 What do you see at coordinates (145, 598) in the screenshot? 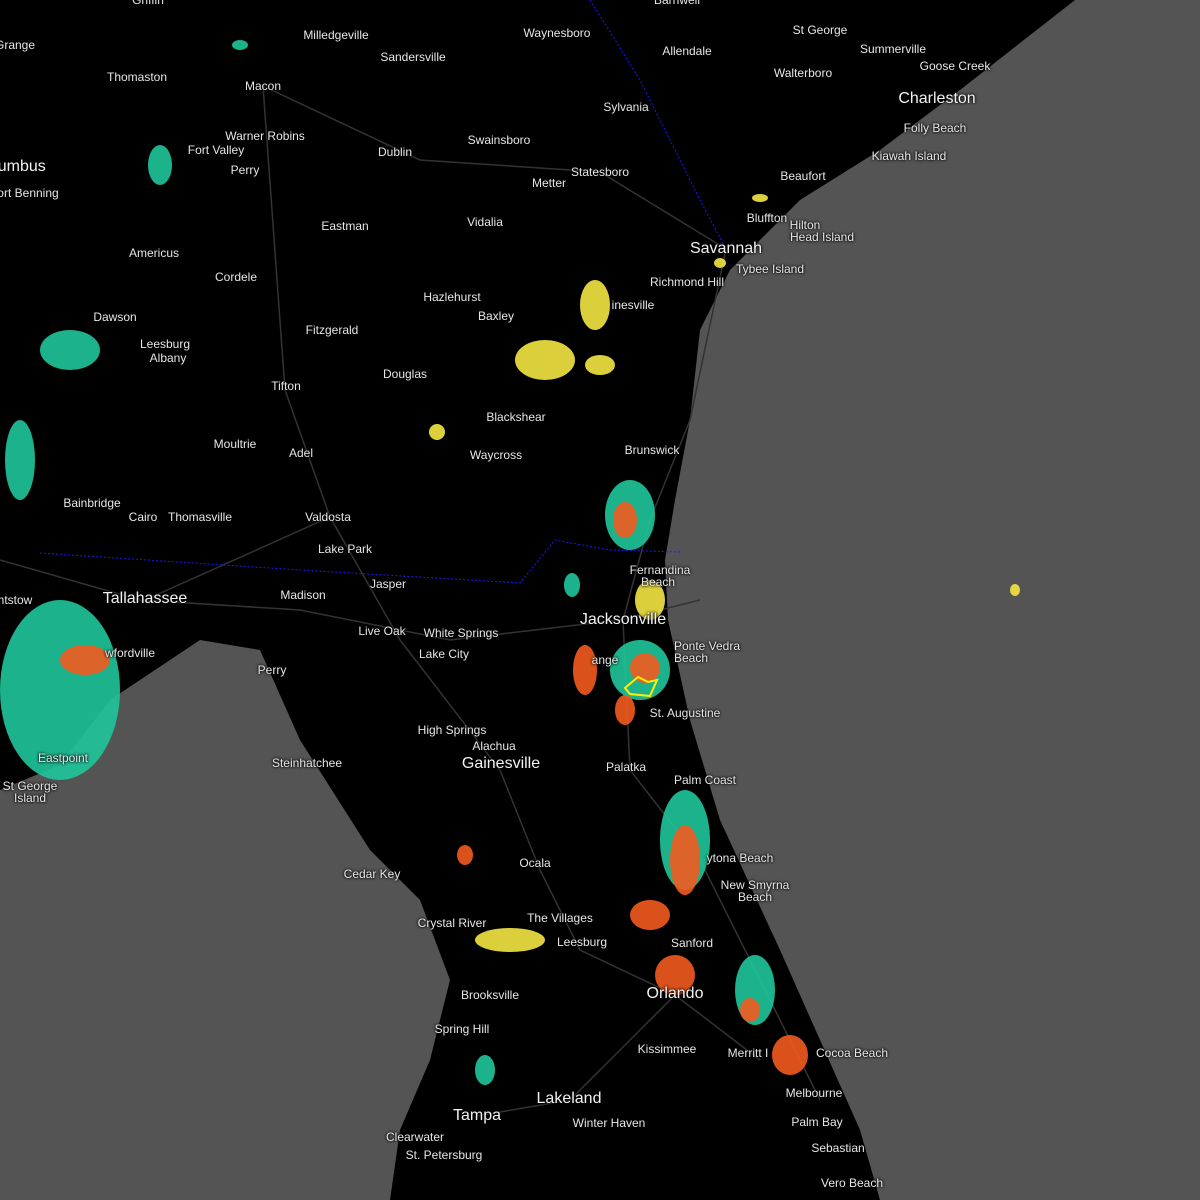
I see `city-label: Tallahassee` at bounding box center [145, 598].